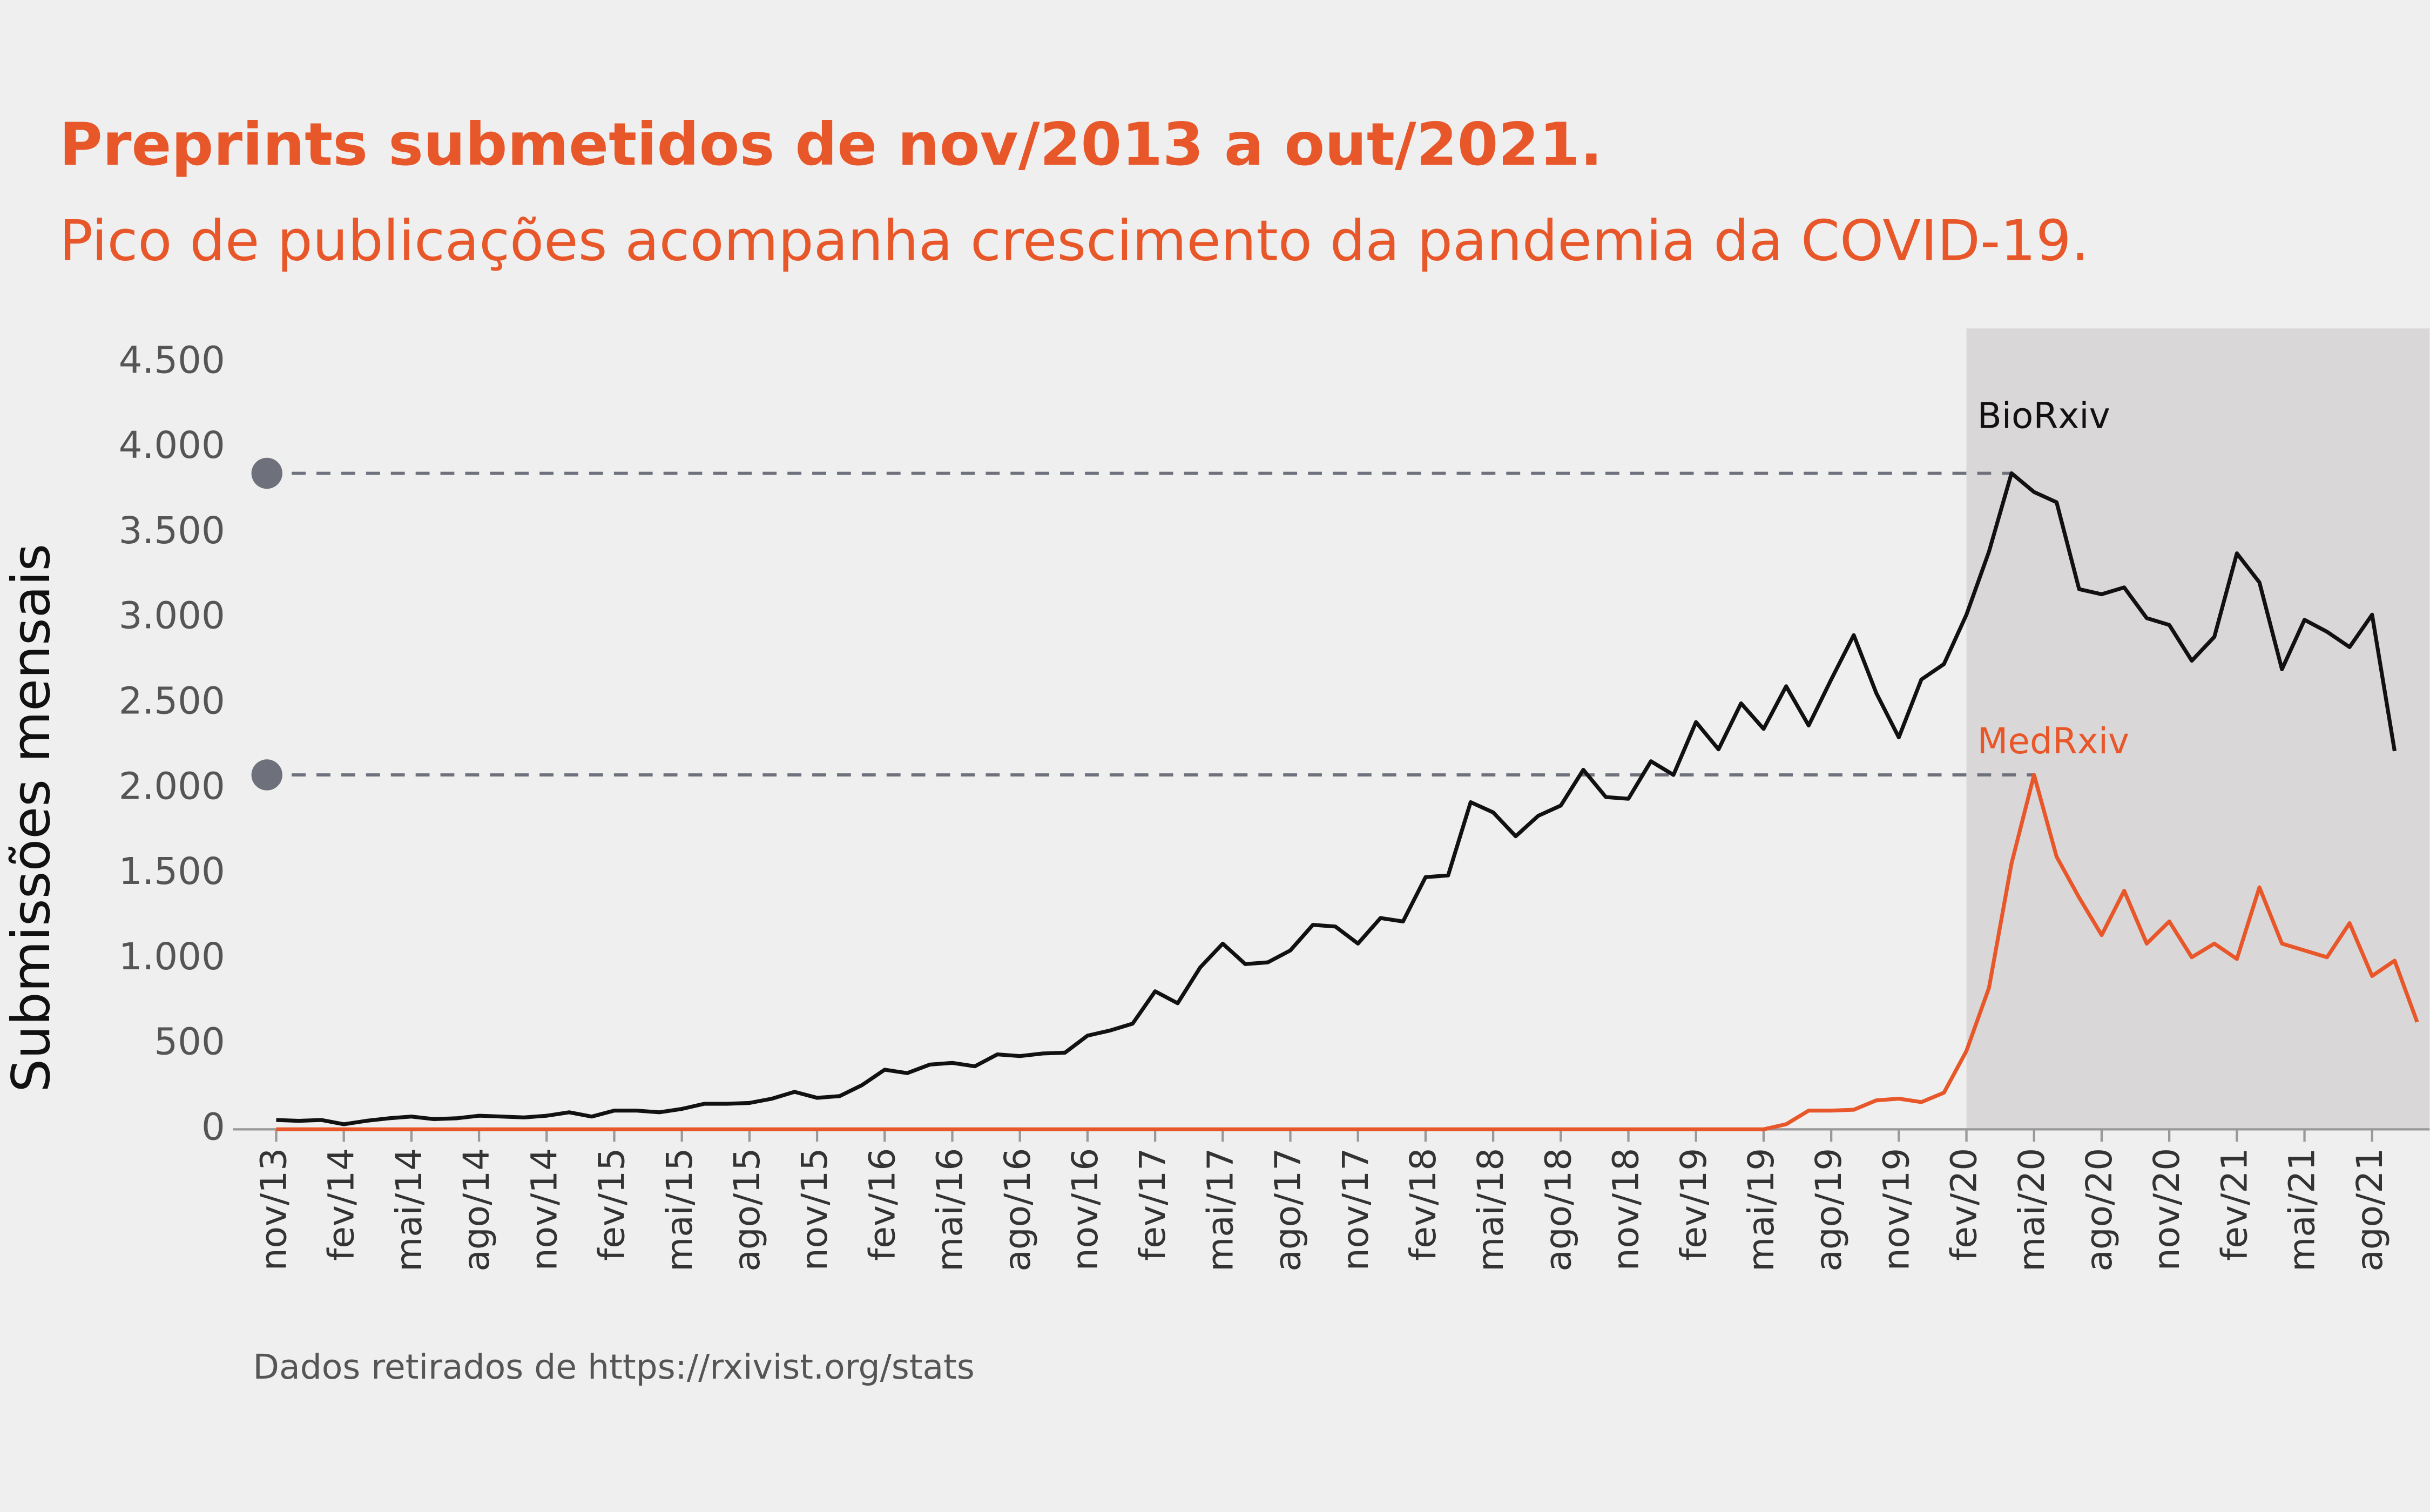  What do you see at coordinates (1964, 1205) in the screenshot?
I see `x-tick-label: fev/20` at bounding box center [1964, 1205].